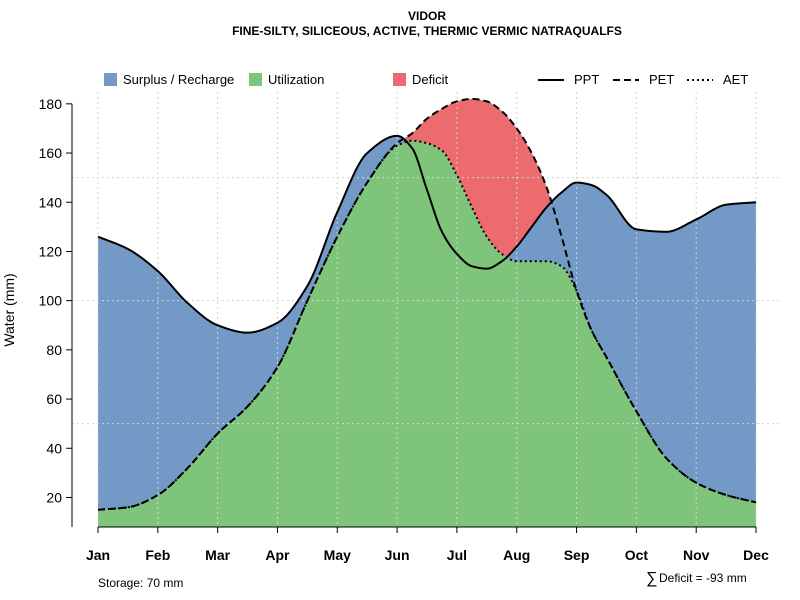  What do you see at coordinates (337, 555) in the screenshot?
I see `x-tick-label-may: May` at bounding box center [337, 555].